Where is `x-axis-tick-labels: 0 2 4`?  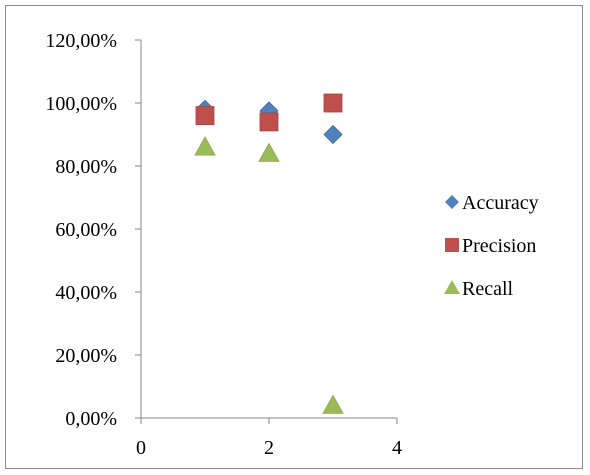
x-axis-tick-labels: 0 2 4 is located at coordinates (269, 448).